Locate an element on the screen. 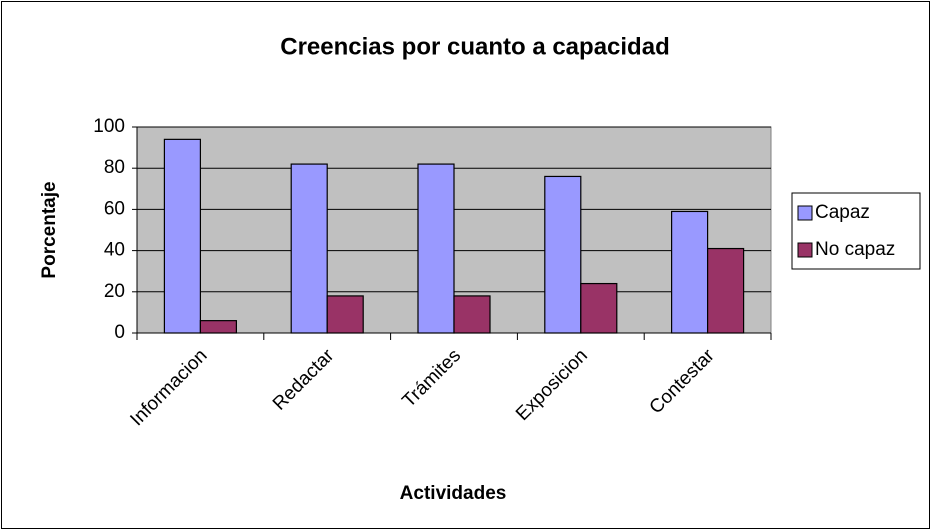  x-axis-label: Actividades is located at coordinates (453, 493).